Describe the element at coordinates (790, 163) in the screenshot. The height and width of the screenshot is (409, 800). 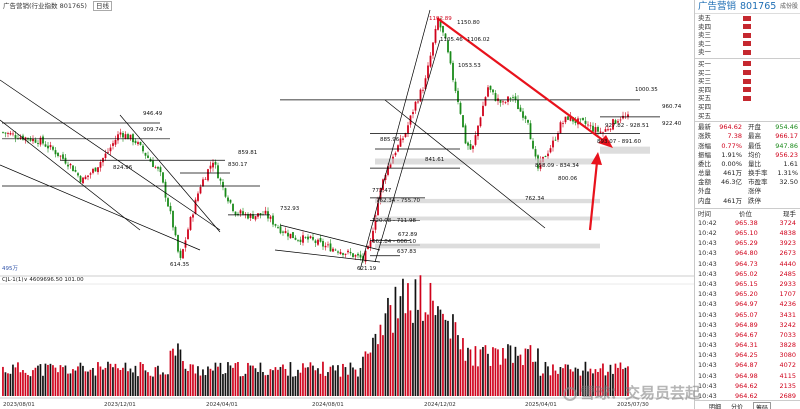
I see `stat-value: 1.61` at that location.